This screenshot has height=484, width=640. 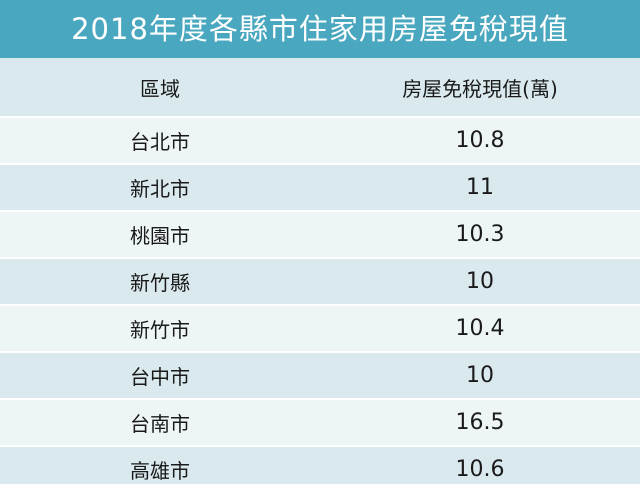 What do you see at coordinates (480, 88) in the screenshot?
I see `column-header-value: 房屋免稅現值(萬)` at bounding box center [480, 88].